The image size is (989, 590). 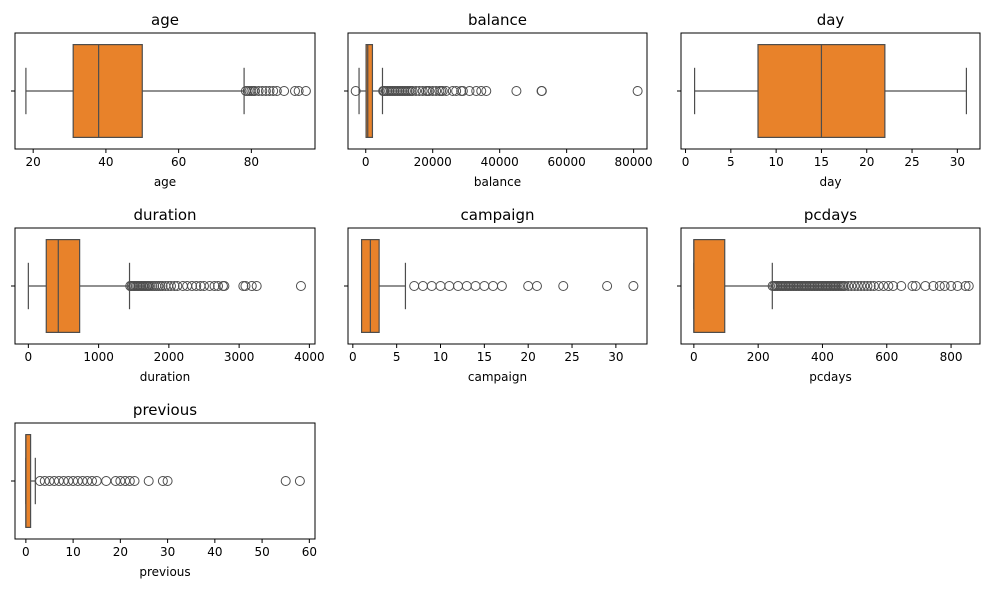 What do you see at coordinates (498, 100) in the screenshot?
I see `subplot-balance: balance 0 20000 40000 60000 80000 balance` at bounding box center [498, 100].